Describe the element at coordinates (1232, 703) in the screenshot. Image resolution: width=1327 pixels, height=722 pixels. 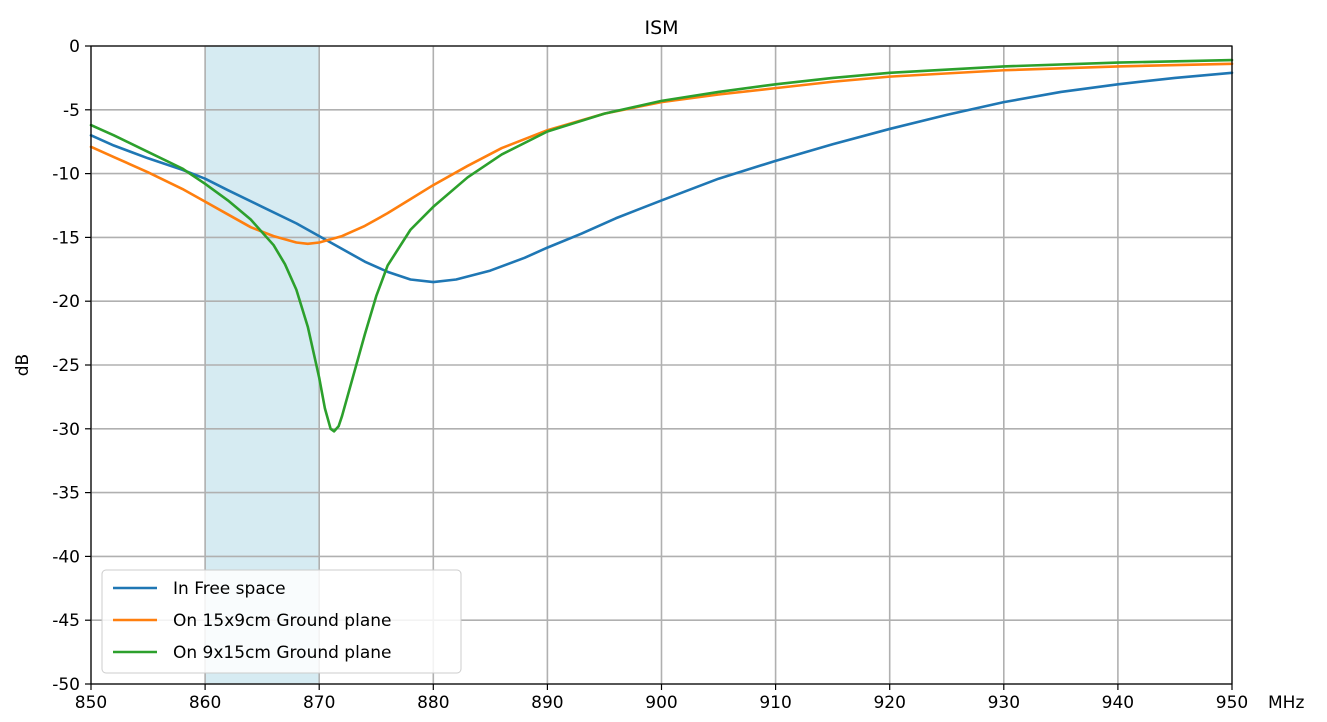
I see `x-tick-label: 950` at that location.